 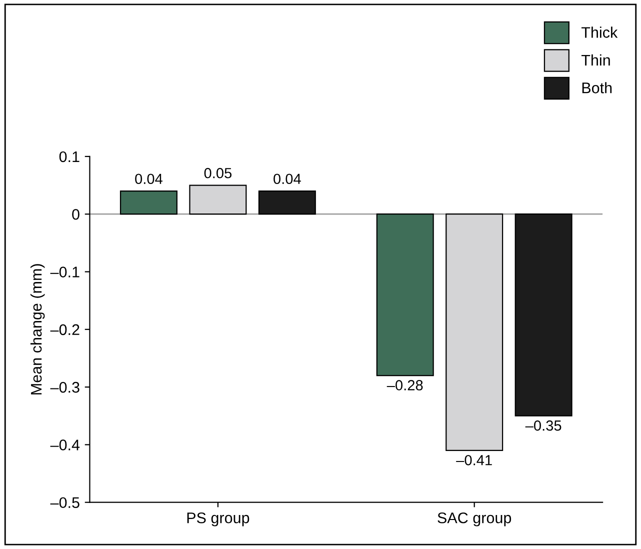 What do you see at coordinates (65, 272) in the screenshot?
I see `y-tick-label: –0.1` at bounding box center [65, 272].